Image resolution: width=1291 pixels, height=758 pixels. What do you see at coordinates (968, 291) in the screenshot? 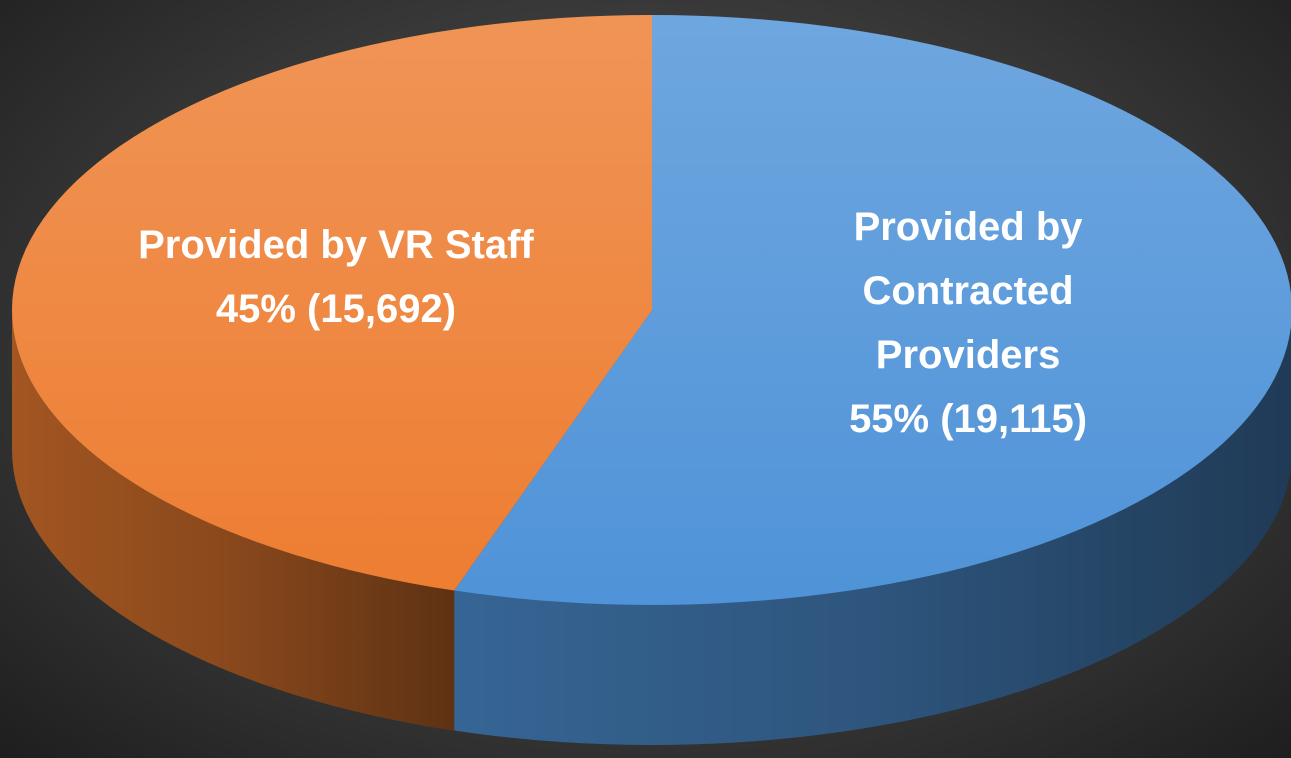
I see `category-label: Provided by Contracted Providers` at bounding box center [968, 291].